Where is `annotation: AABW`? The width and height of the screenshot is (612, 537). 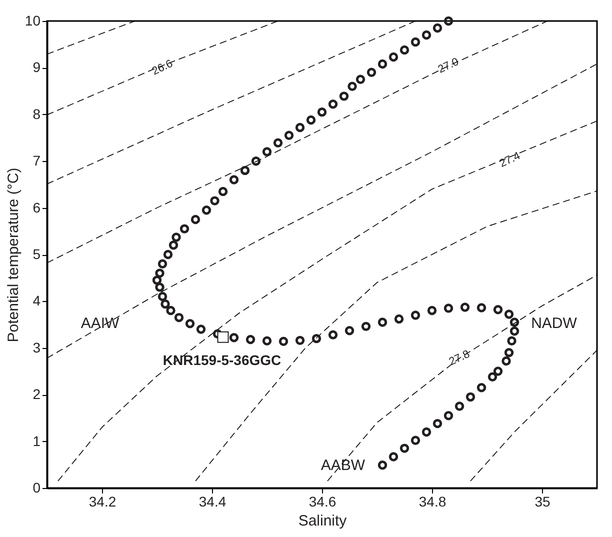 annotation: AABW is located at coordinates (343, 465).